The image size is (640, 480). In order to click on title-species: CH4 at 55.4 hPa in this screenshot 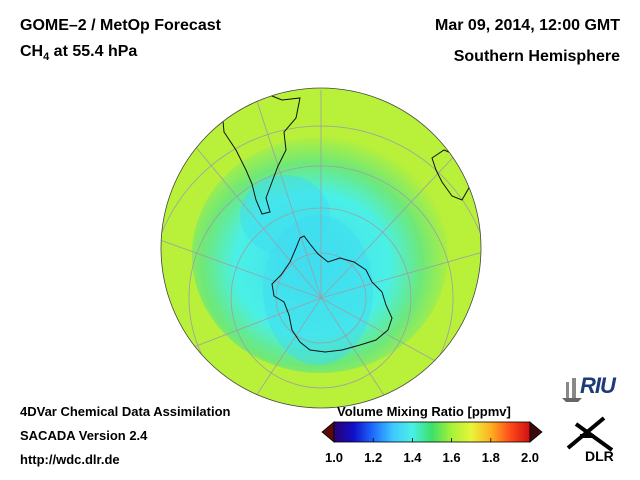, I will do `click(78, 53)`.